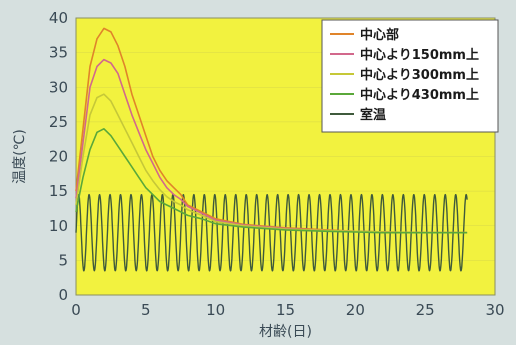  I want to click on x-tick-label: 30, so click(494, 310).